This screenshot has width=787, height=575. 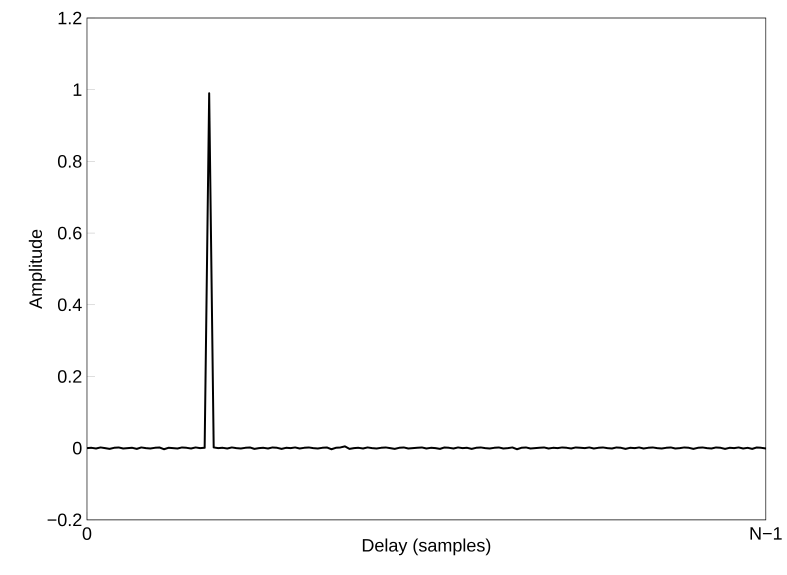 I want to click on y-tick-label: 1, so click(x=78, y=90).